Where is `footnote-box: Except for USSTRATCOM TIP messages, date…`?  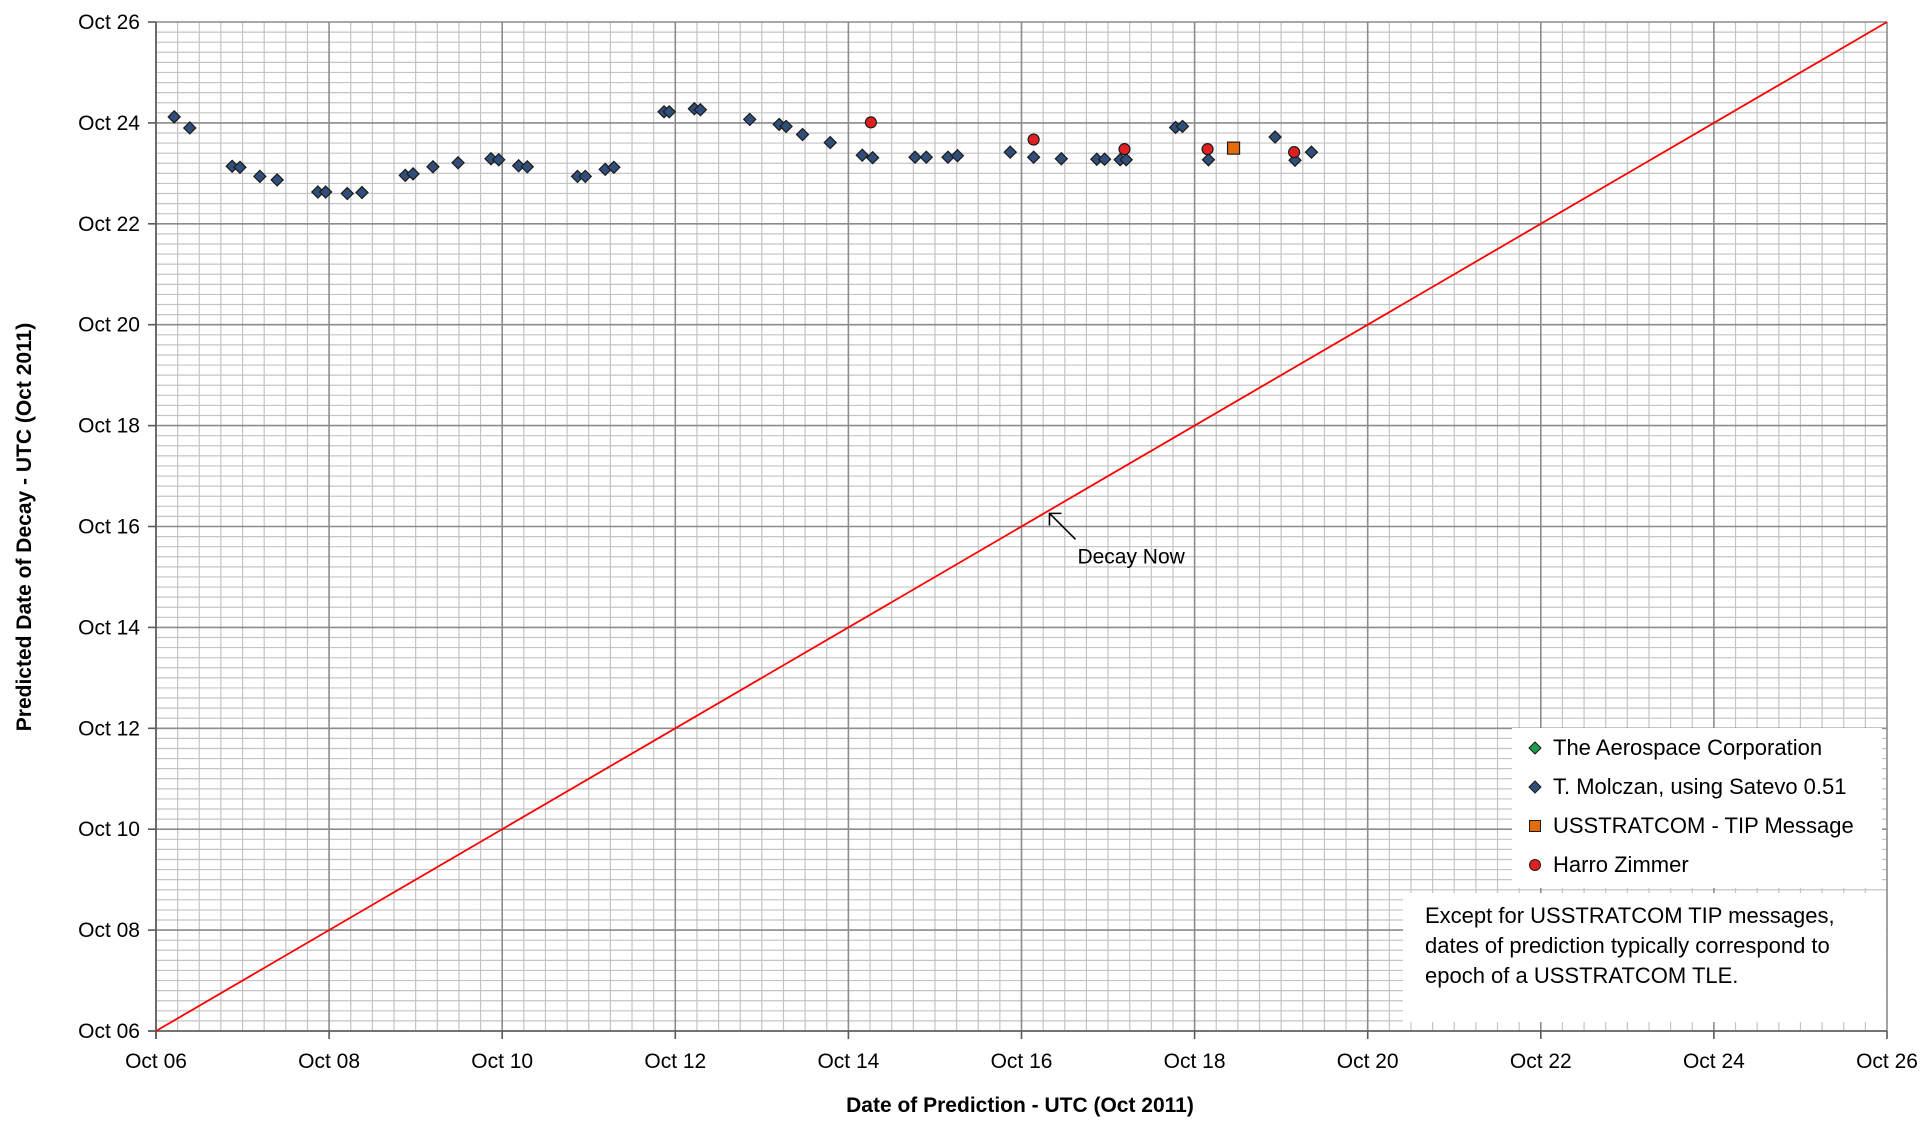
footnote-box: Except for USSTRATCOM TIP messages, date… is located at coordinates (1644, 957).